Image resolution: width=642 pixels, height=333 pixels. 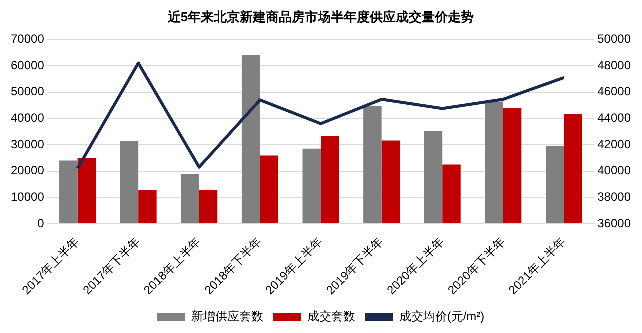 I want to click on y2-tick-label: 46000, so click(x=615, y=91).